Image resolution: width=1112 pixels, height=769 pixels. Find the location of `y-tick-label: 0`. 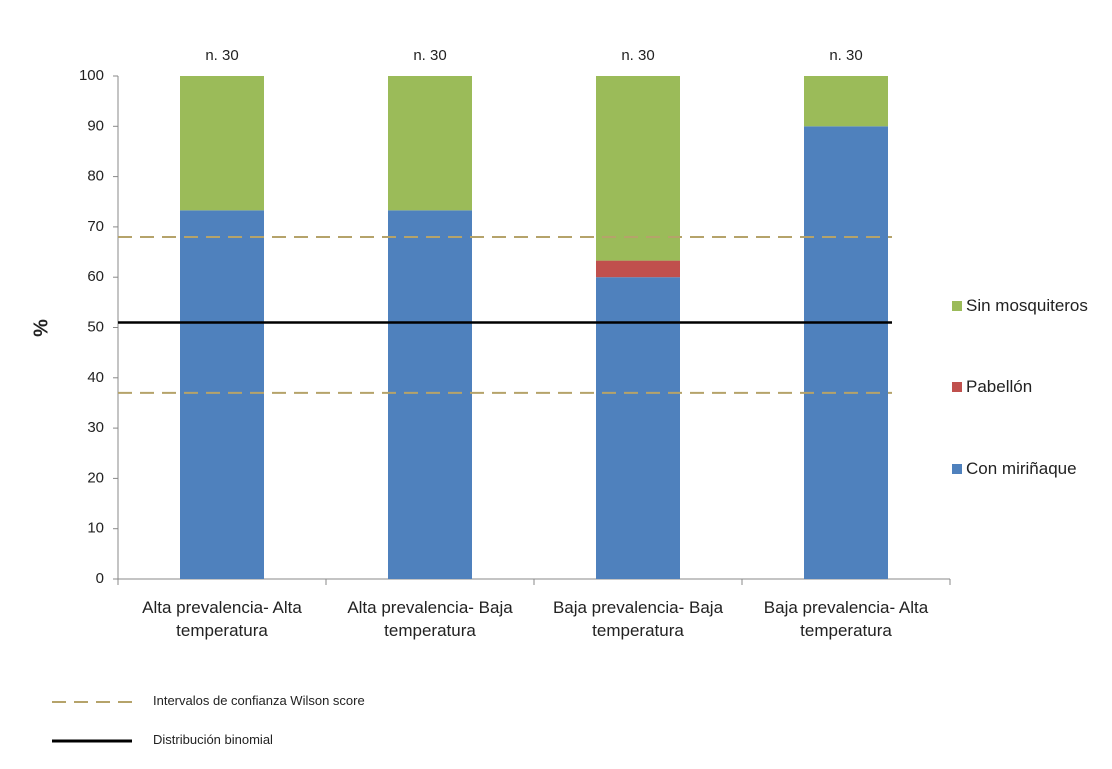

y-tick-label: 0 is located at coordinates (100, 578).